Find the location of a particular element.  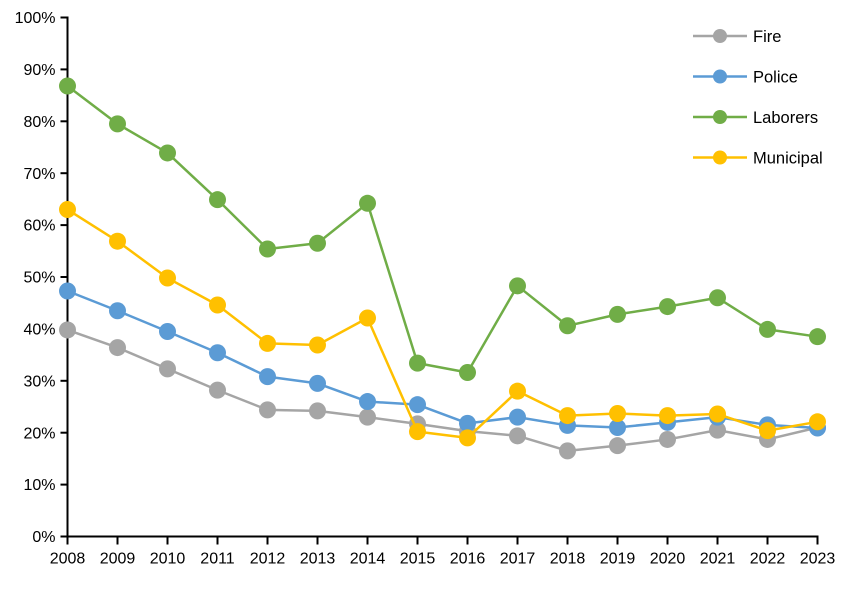

y-tick-label: 70% is located at coordinates (39, 174).